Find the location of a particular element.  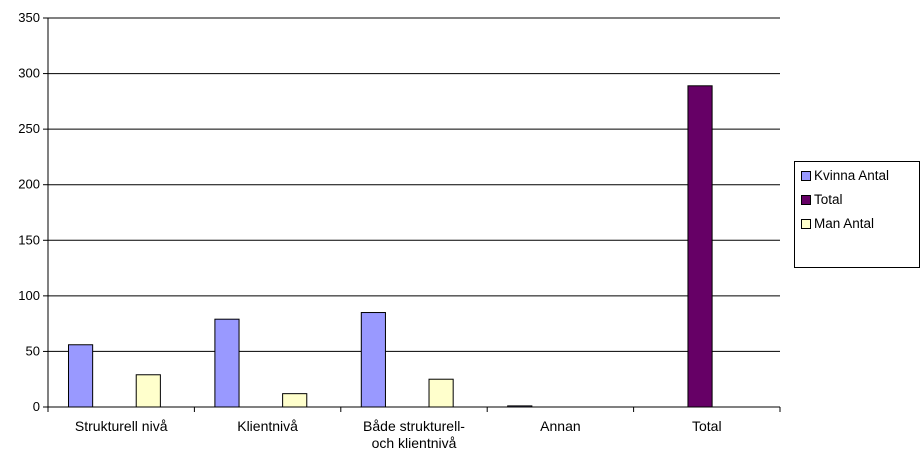

x-axis is located at coordinates (414, 409).